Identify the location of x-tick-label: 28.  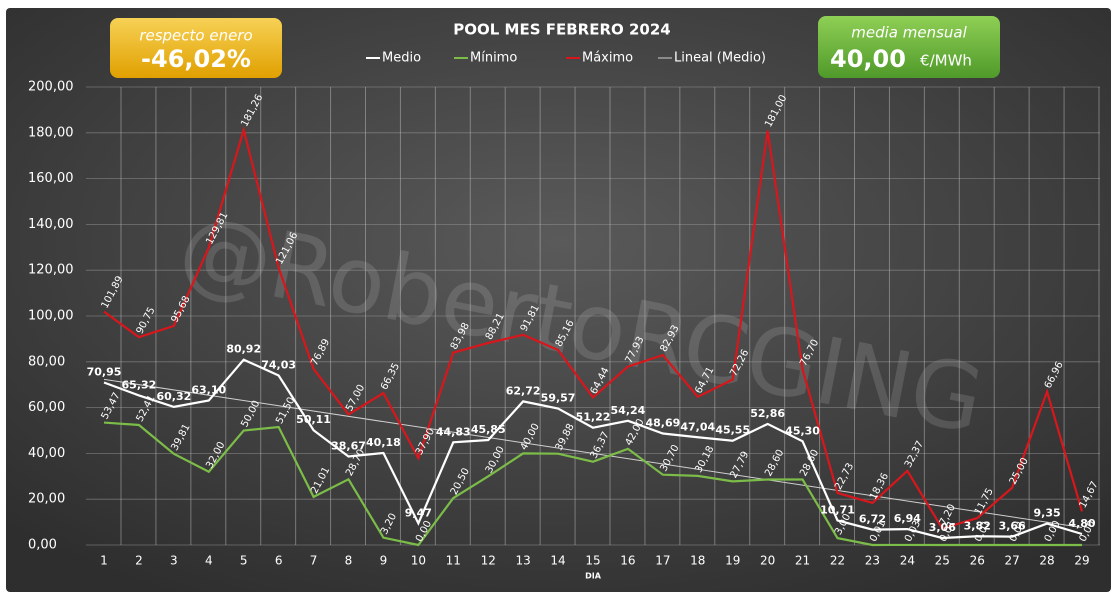
(1046, 561).